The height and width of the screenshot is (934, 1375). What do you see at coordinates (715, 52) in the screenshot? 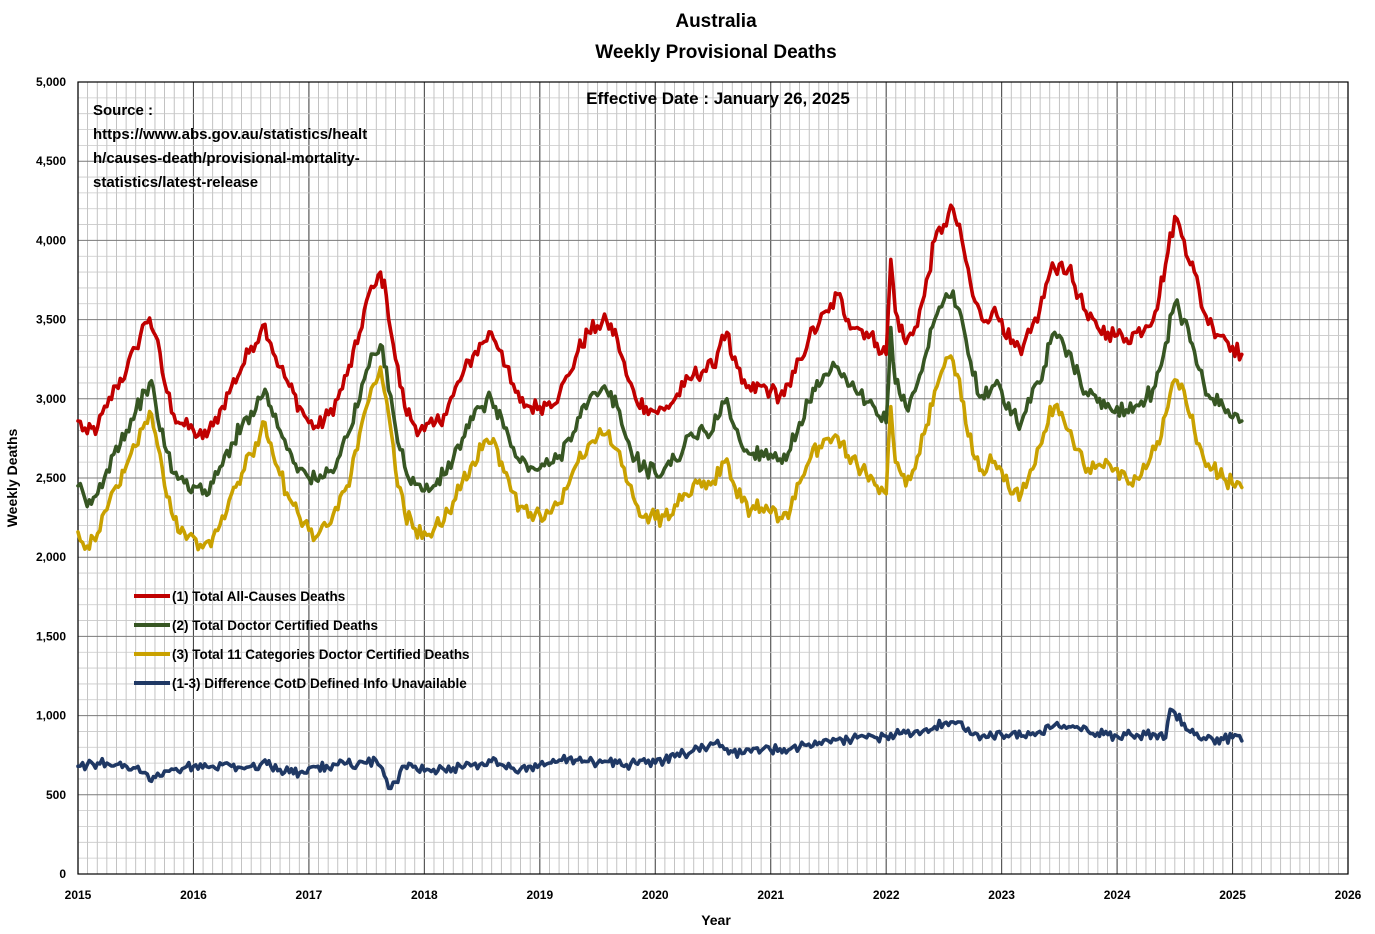
I see `chart-subtitle: Weekly Provisional Deaths` at bounding box center [715, 52].